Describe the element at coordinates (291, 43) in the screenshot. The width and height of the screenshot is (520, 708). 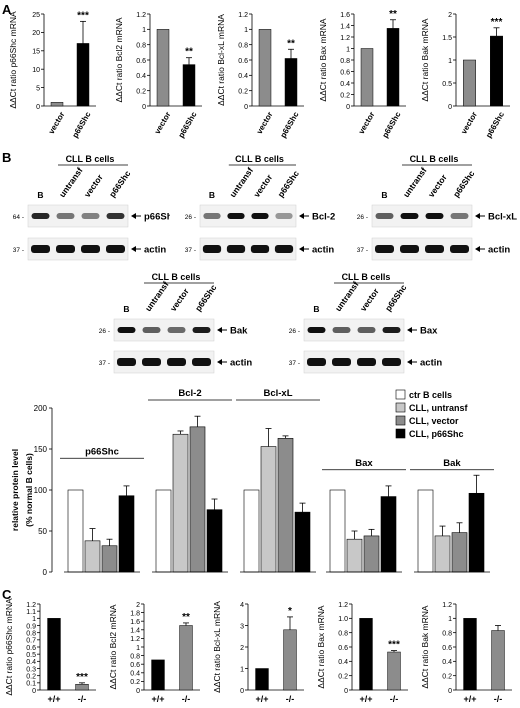
I see `significance-marker: **` at that location.